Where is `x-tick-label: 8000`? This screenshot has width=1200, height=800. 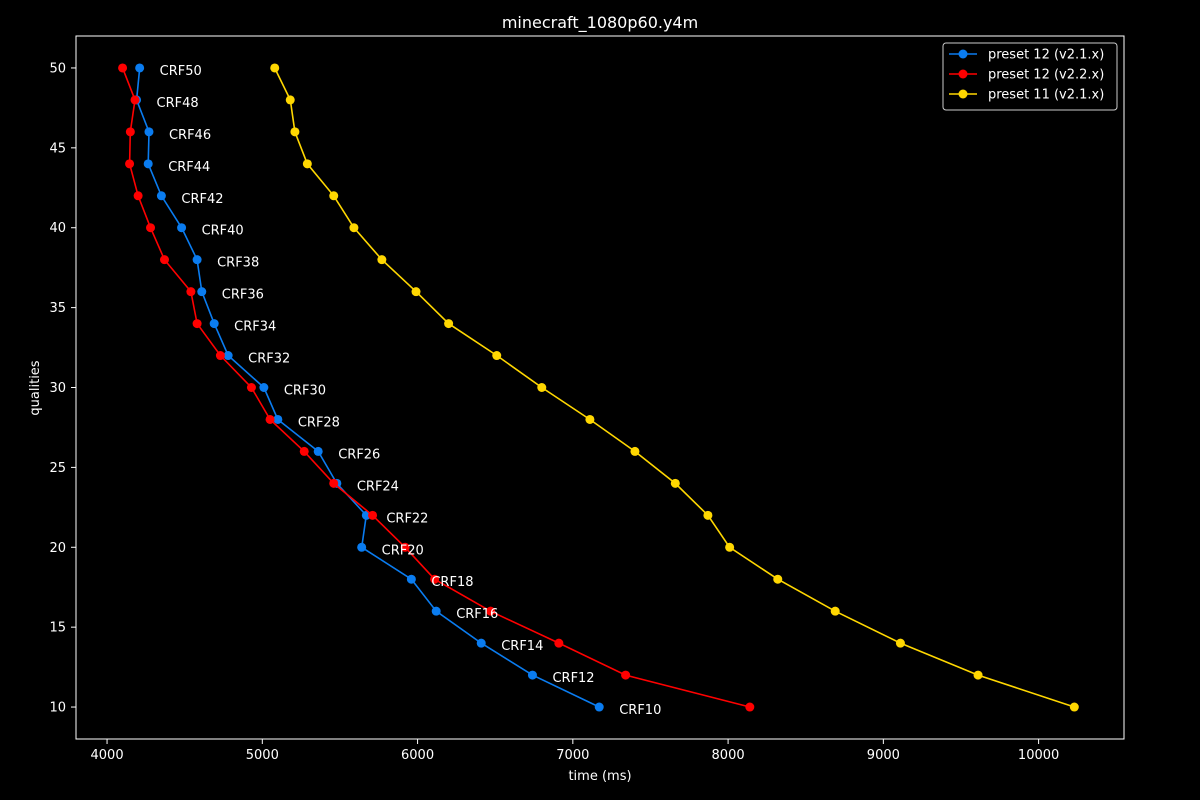
x-tick-label: 8000 is located at coordinates (728, 755).